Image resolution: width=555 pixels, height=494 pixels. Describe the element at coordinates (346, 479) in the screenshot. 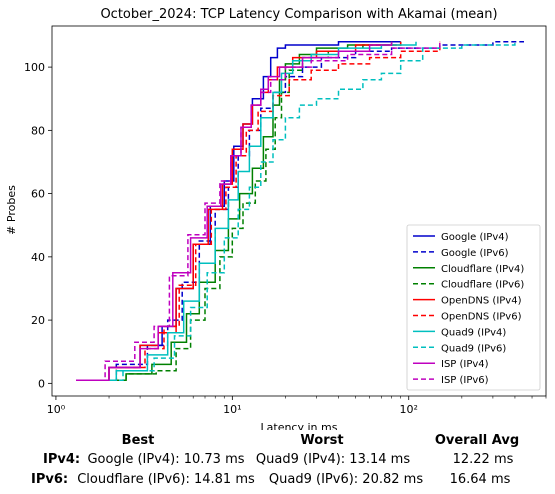

I see `ipv6-worst: Quad9 (IPv6): 20.82 ms` at that location.